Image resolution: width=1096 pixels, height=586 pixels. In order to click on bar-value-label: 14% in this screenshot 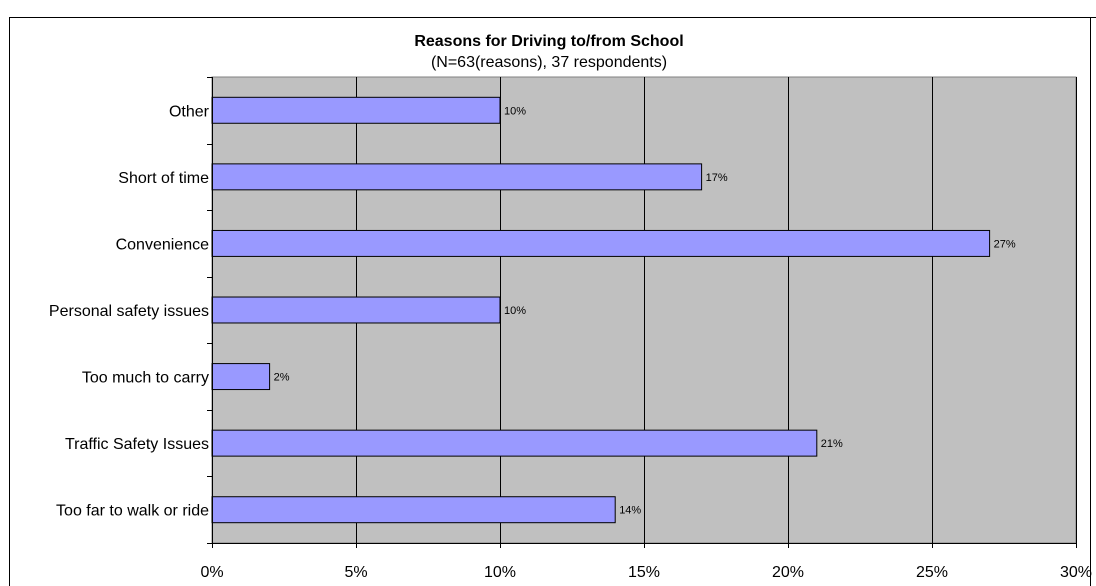, I will do `click(630, 511)`.